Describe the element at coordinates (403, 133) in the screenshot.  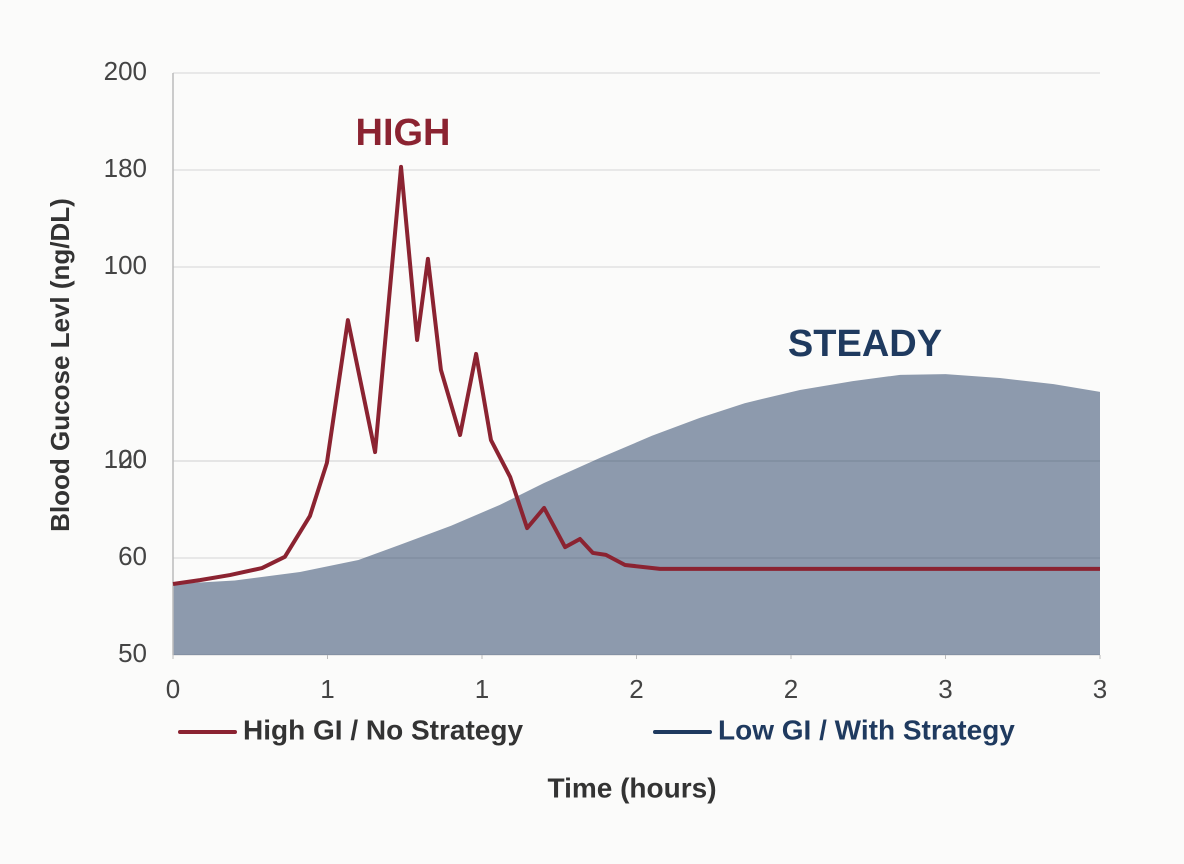
I see `annotation: HIGH` at that location.